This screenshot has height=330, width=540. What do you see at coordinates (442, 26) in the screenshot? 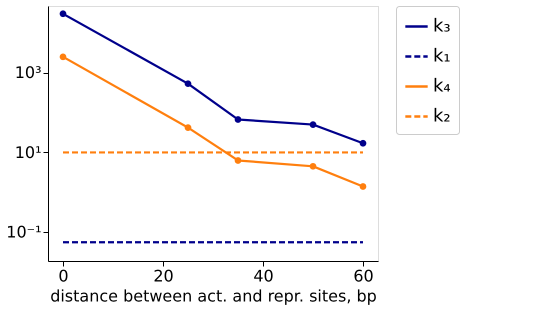
I see `legend-label: k₃` at bounding box center [442, 26].